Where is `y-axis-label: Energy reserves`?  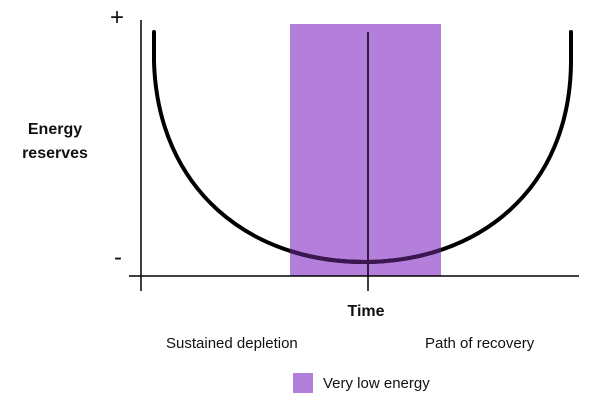
y-axis-label: Energy reserves is located at coordinates (55, 142).